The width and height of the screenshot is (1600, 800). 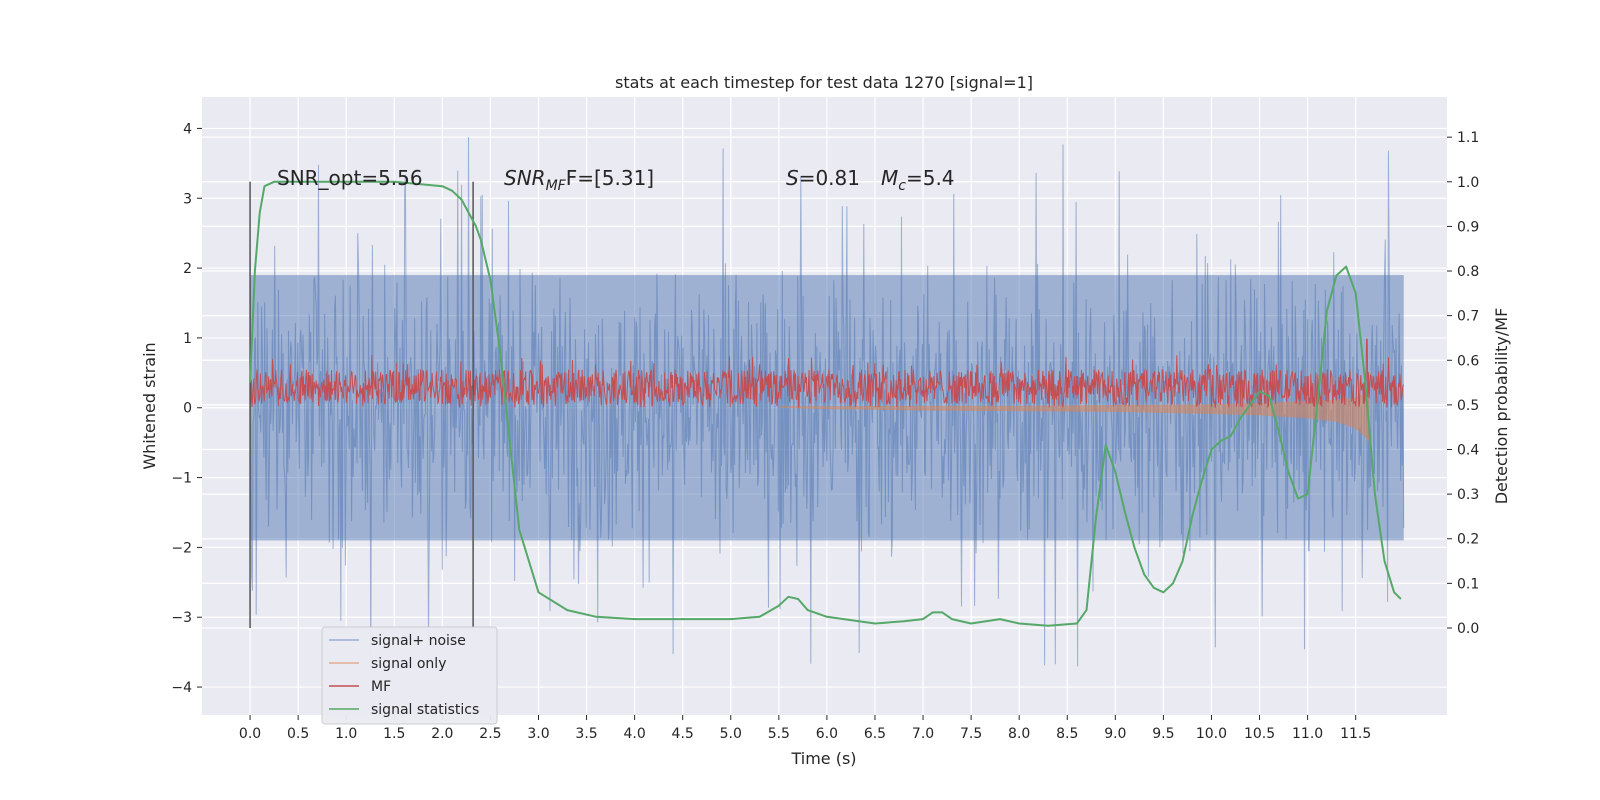 I want to click on x-tick-label: 7.0, so click(x=923, y=734).